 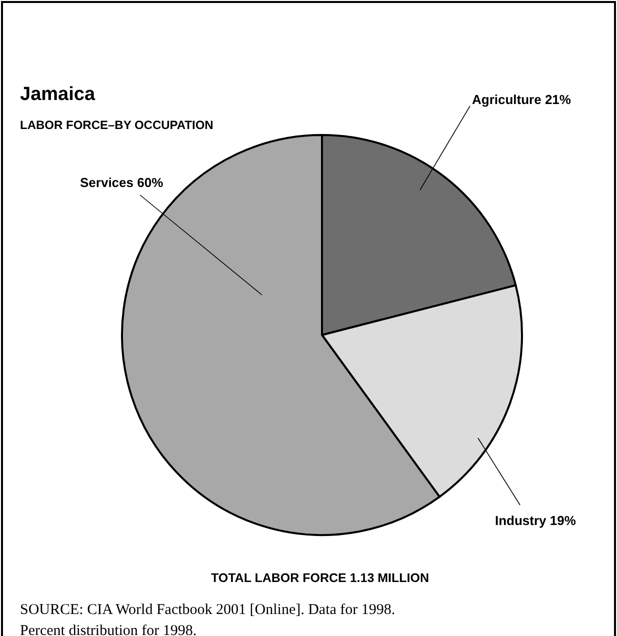 I want to click on slice-label: Services 60%, so click(x=122, y=182).